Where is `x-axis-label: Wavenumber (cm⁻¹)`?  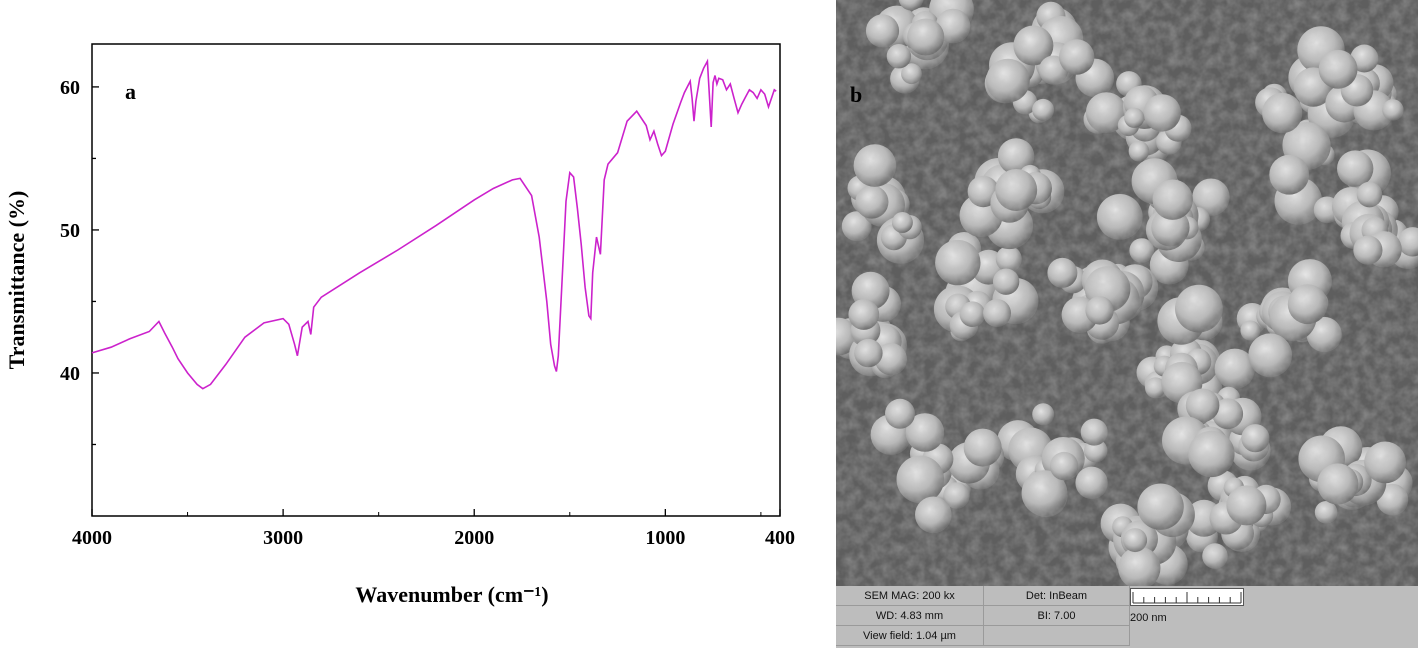
x-axis-label: Wavenumber (cm⁻¹) is located at coordinates (451, 594).